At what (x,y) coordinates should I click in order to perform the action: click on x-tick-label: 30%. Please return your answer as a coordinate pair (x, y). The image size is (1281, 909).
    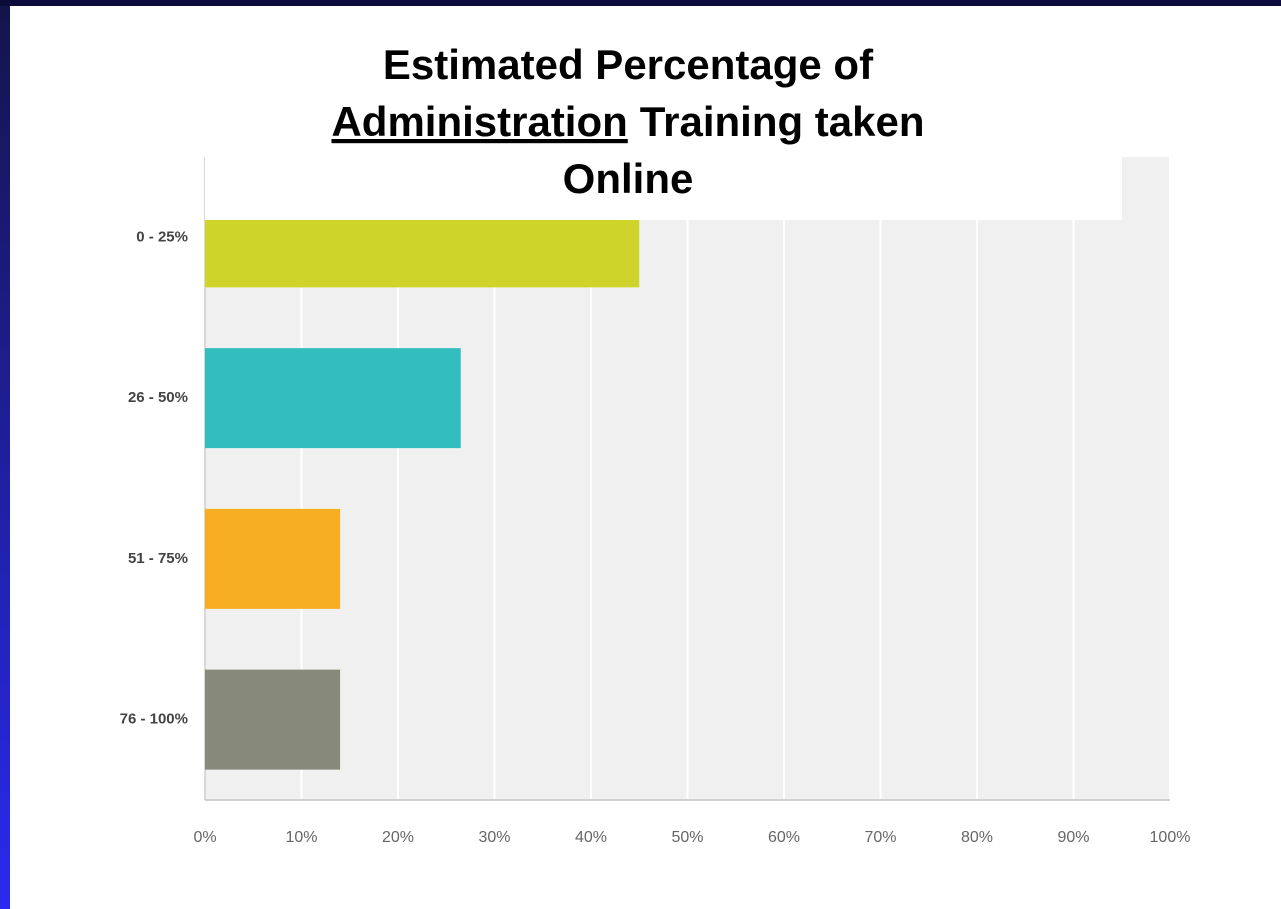
    Looking at the image, I should click on (494, 837).